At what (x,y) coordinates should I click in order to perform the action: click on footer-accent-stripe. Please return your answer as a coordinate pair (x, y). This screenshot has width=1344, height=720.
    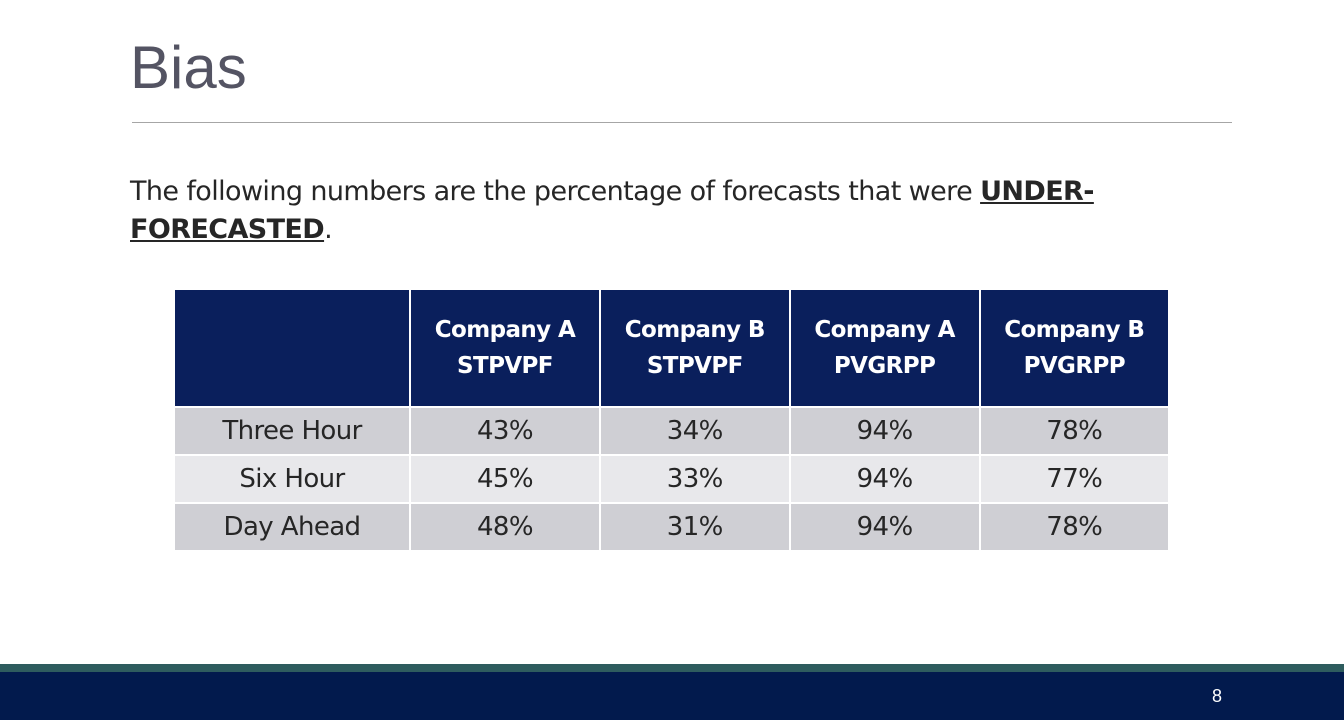
    Looking at the image, I should click on (672, 668).